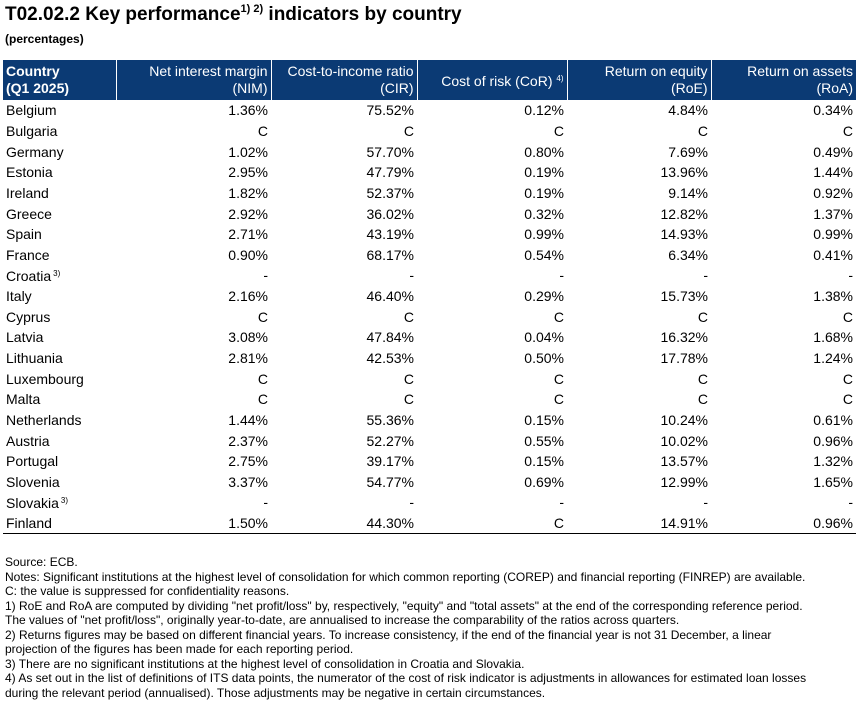 This screenshot has width=859, height=725. What do you see at coordinates (429, 151) in the screenshot?
I see `table-row: Germany 1.02% 57.70% 0.80% 7.69% 0.49%` at bounding box center [429, 151].